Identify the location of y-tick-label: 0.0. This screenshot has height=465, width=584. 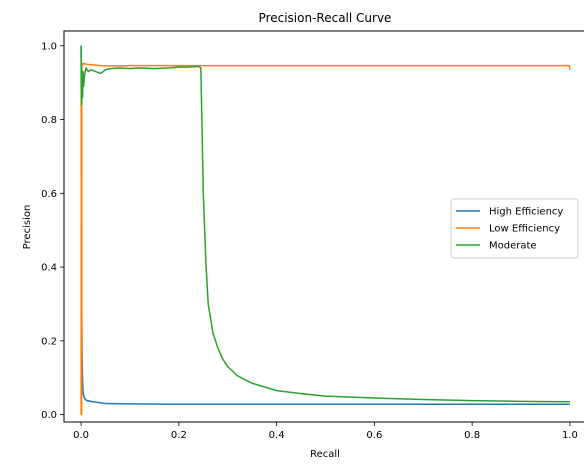
(49, 415).